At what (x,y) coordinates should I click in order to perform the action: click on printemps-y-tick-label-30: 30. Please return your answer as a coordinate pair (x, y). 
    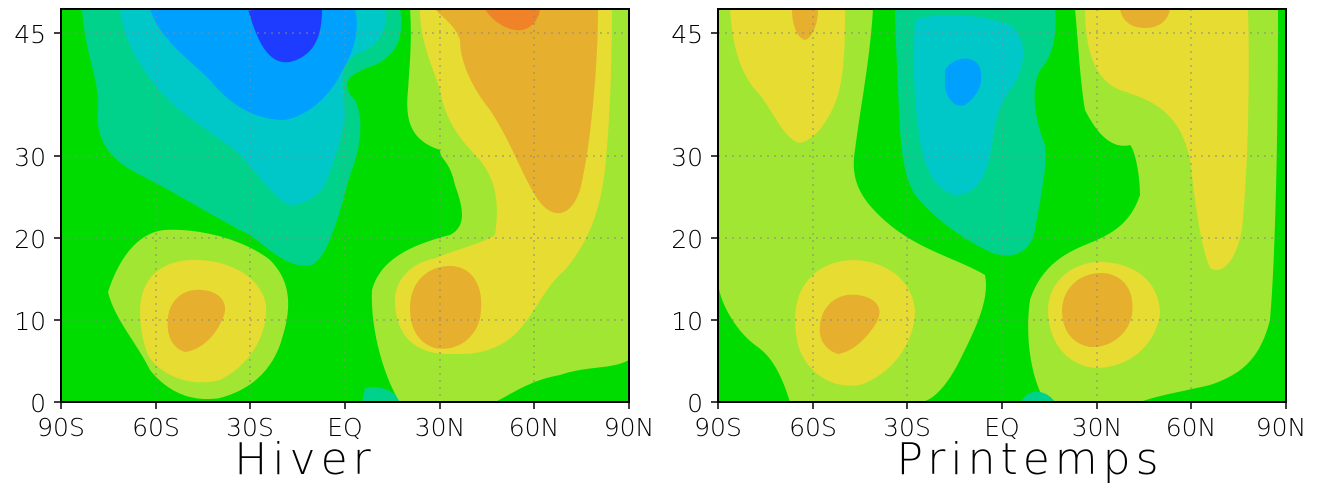
    Looking at the image, I should click on (687, 157).